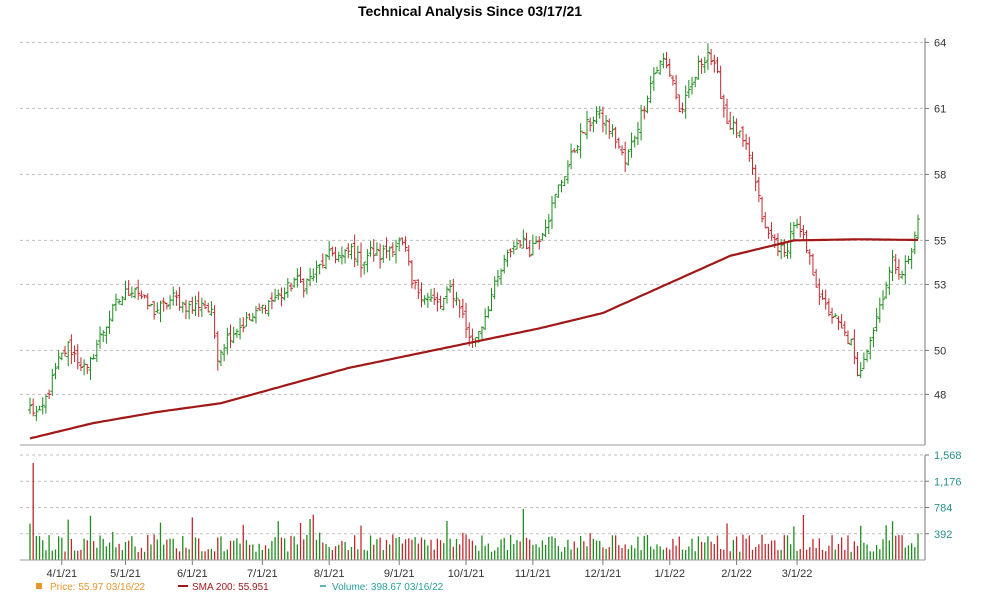  Describe the element at coordinates (943, 535) in the screenshot. I see `volume-tick-label: 392` at that location.